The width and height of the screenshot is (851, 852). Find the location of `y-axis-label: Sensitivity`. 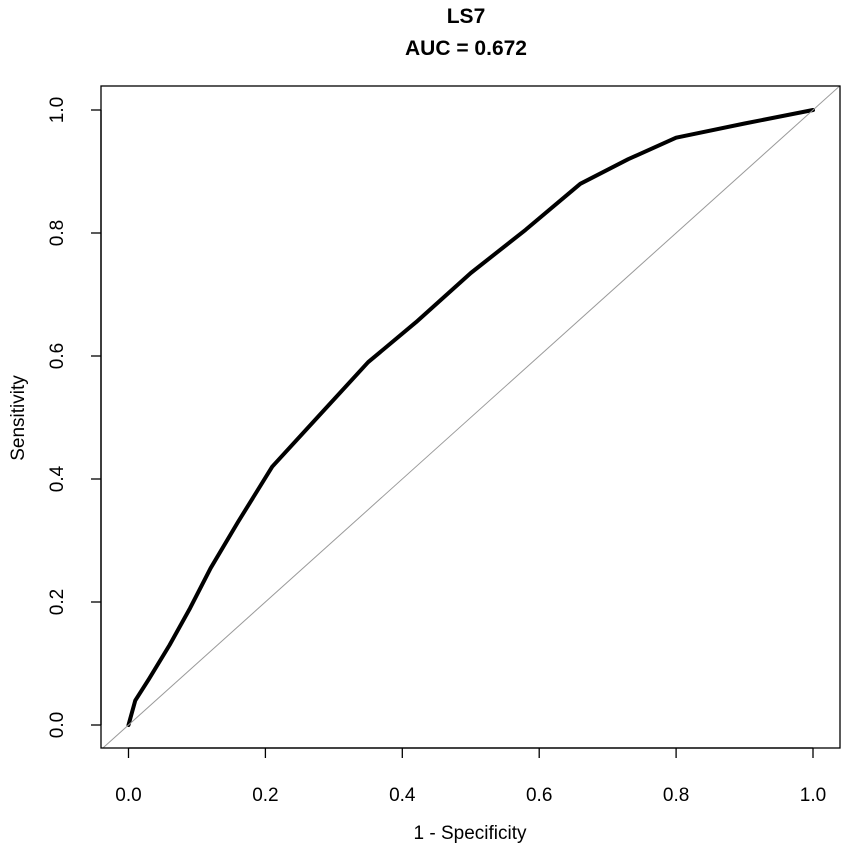

y-axis-label: Sensitivity is located at coordinates (18, 418).